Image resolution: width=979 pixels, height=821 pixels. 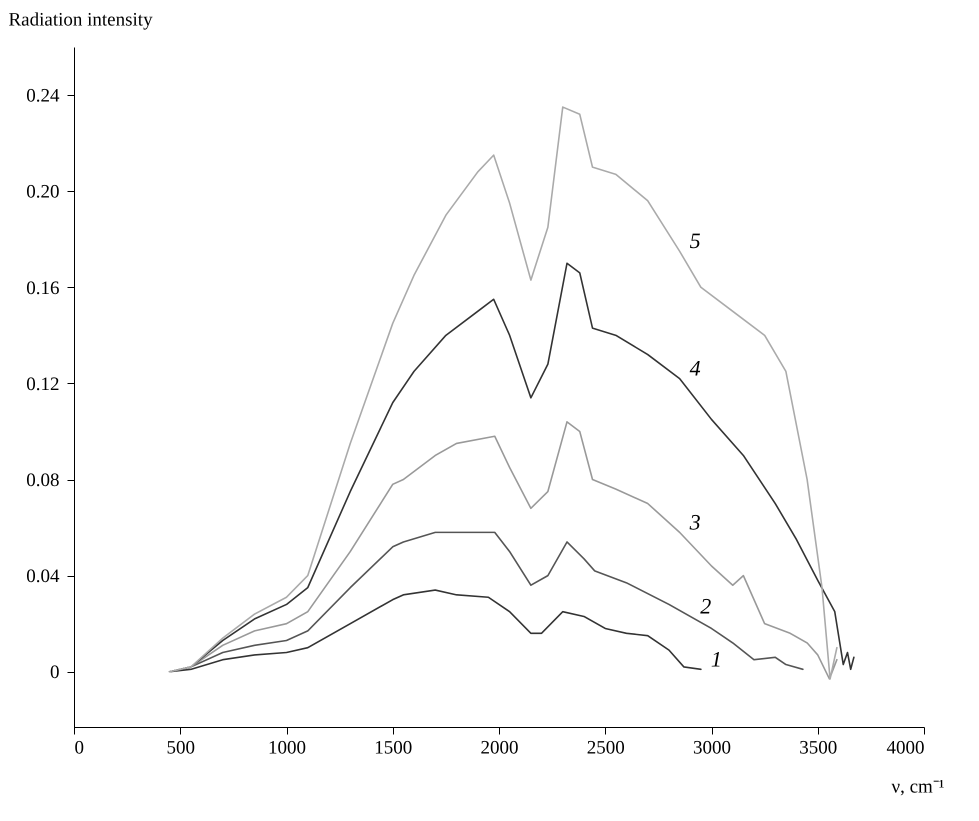 I want to click on y-axis-title: Radiation intensity, so click(x=81, y=20).